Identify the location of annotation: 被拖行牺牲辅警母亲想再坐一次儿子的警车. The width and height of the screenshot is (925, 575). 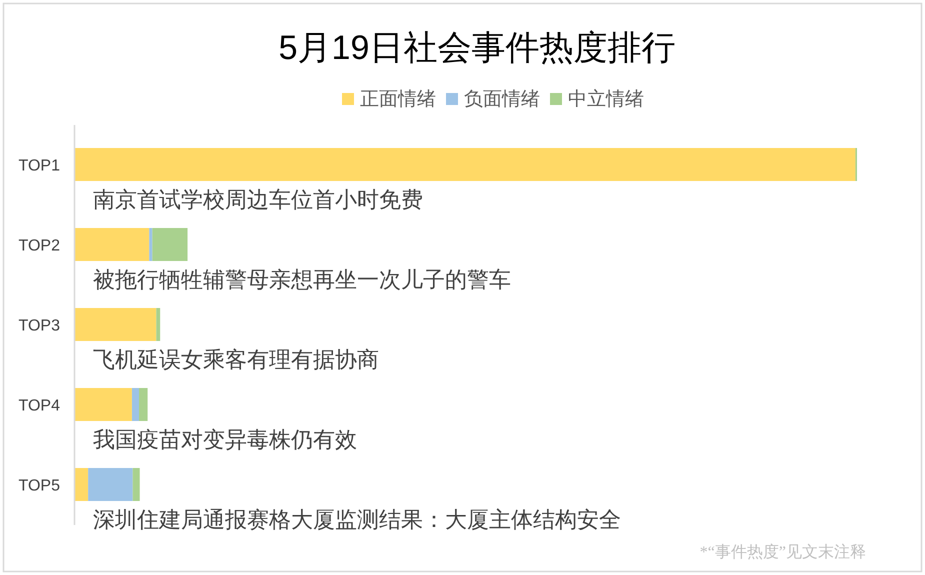
(302, 279).